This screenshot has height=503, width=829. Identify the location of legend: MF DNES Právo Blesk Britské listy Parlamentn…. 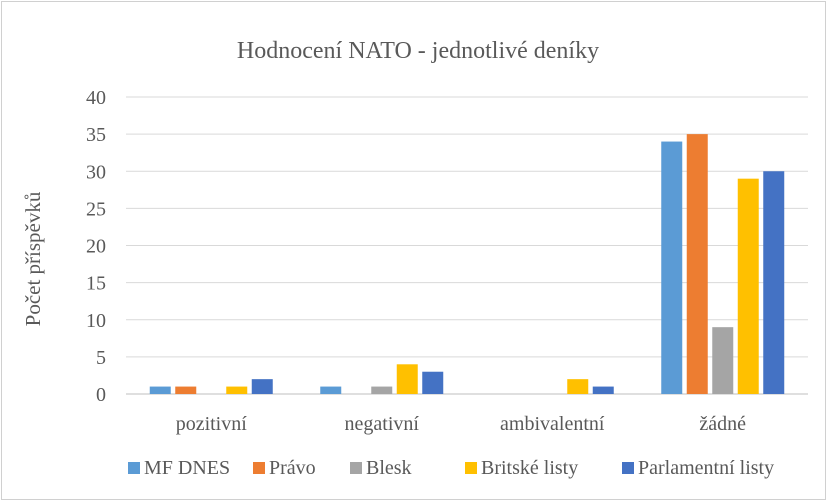
(451, 468).